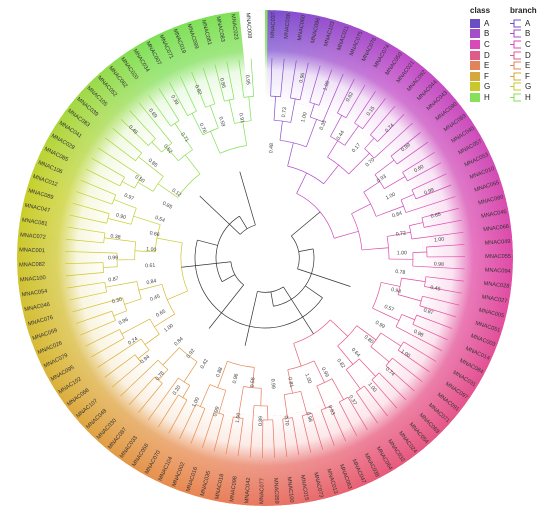  I want to click on class-legend-item: D, so click(480, 55).